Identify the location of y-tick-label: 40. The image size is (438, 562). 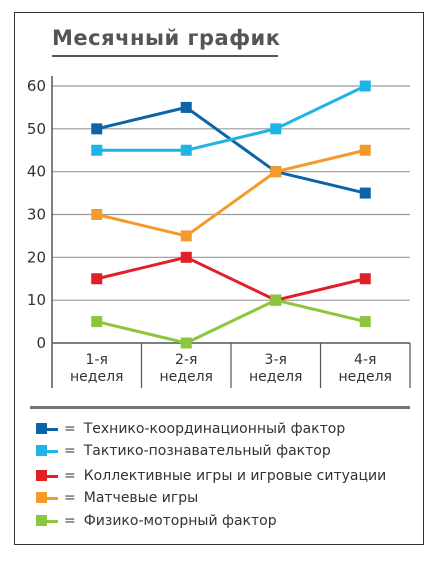
(36, 172).